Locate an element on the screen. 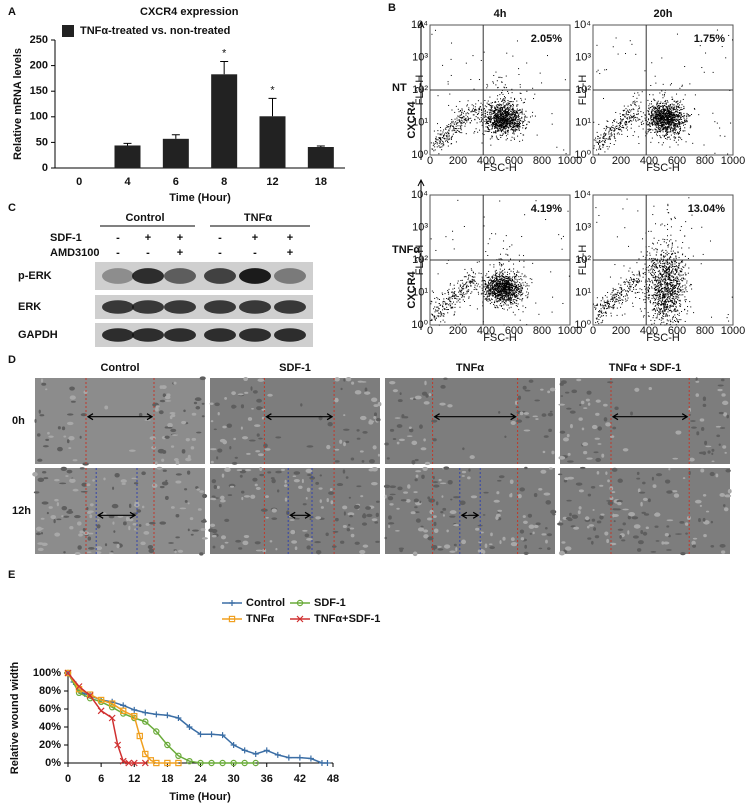  panel-label: B is located at coordinates (392, 8).